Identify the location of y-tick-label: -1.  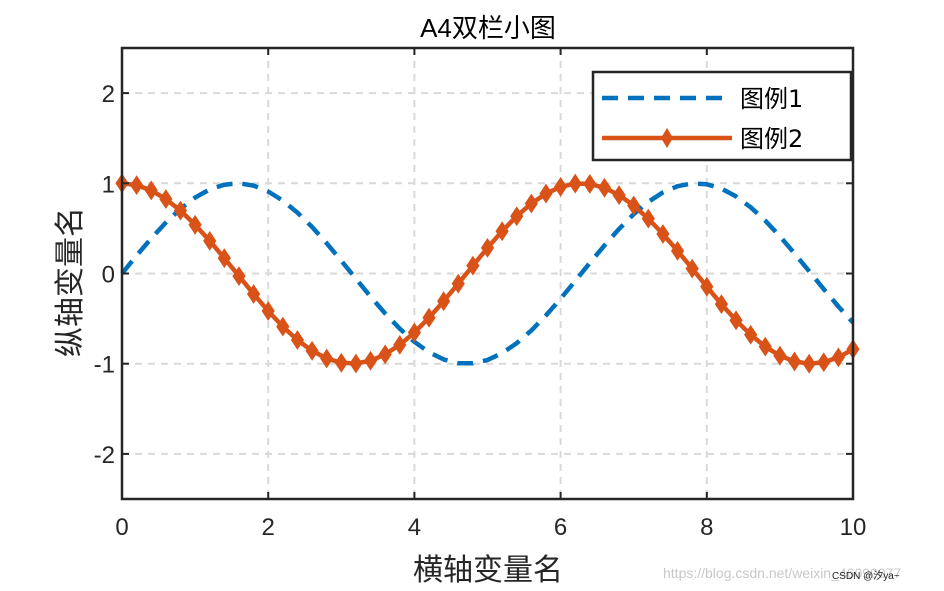
(104, 365).